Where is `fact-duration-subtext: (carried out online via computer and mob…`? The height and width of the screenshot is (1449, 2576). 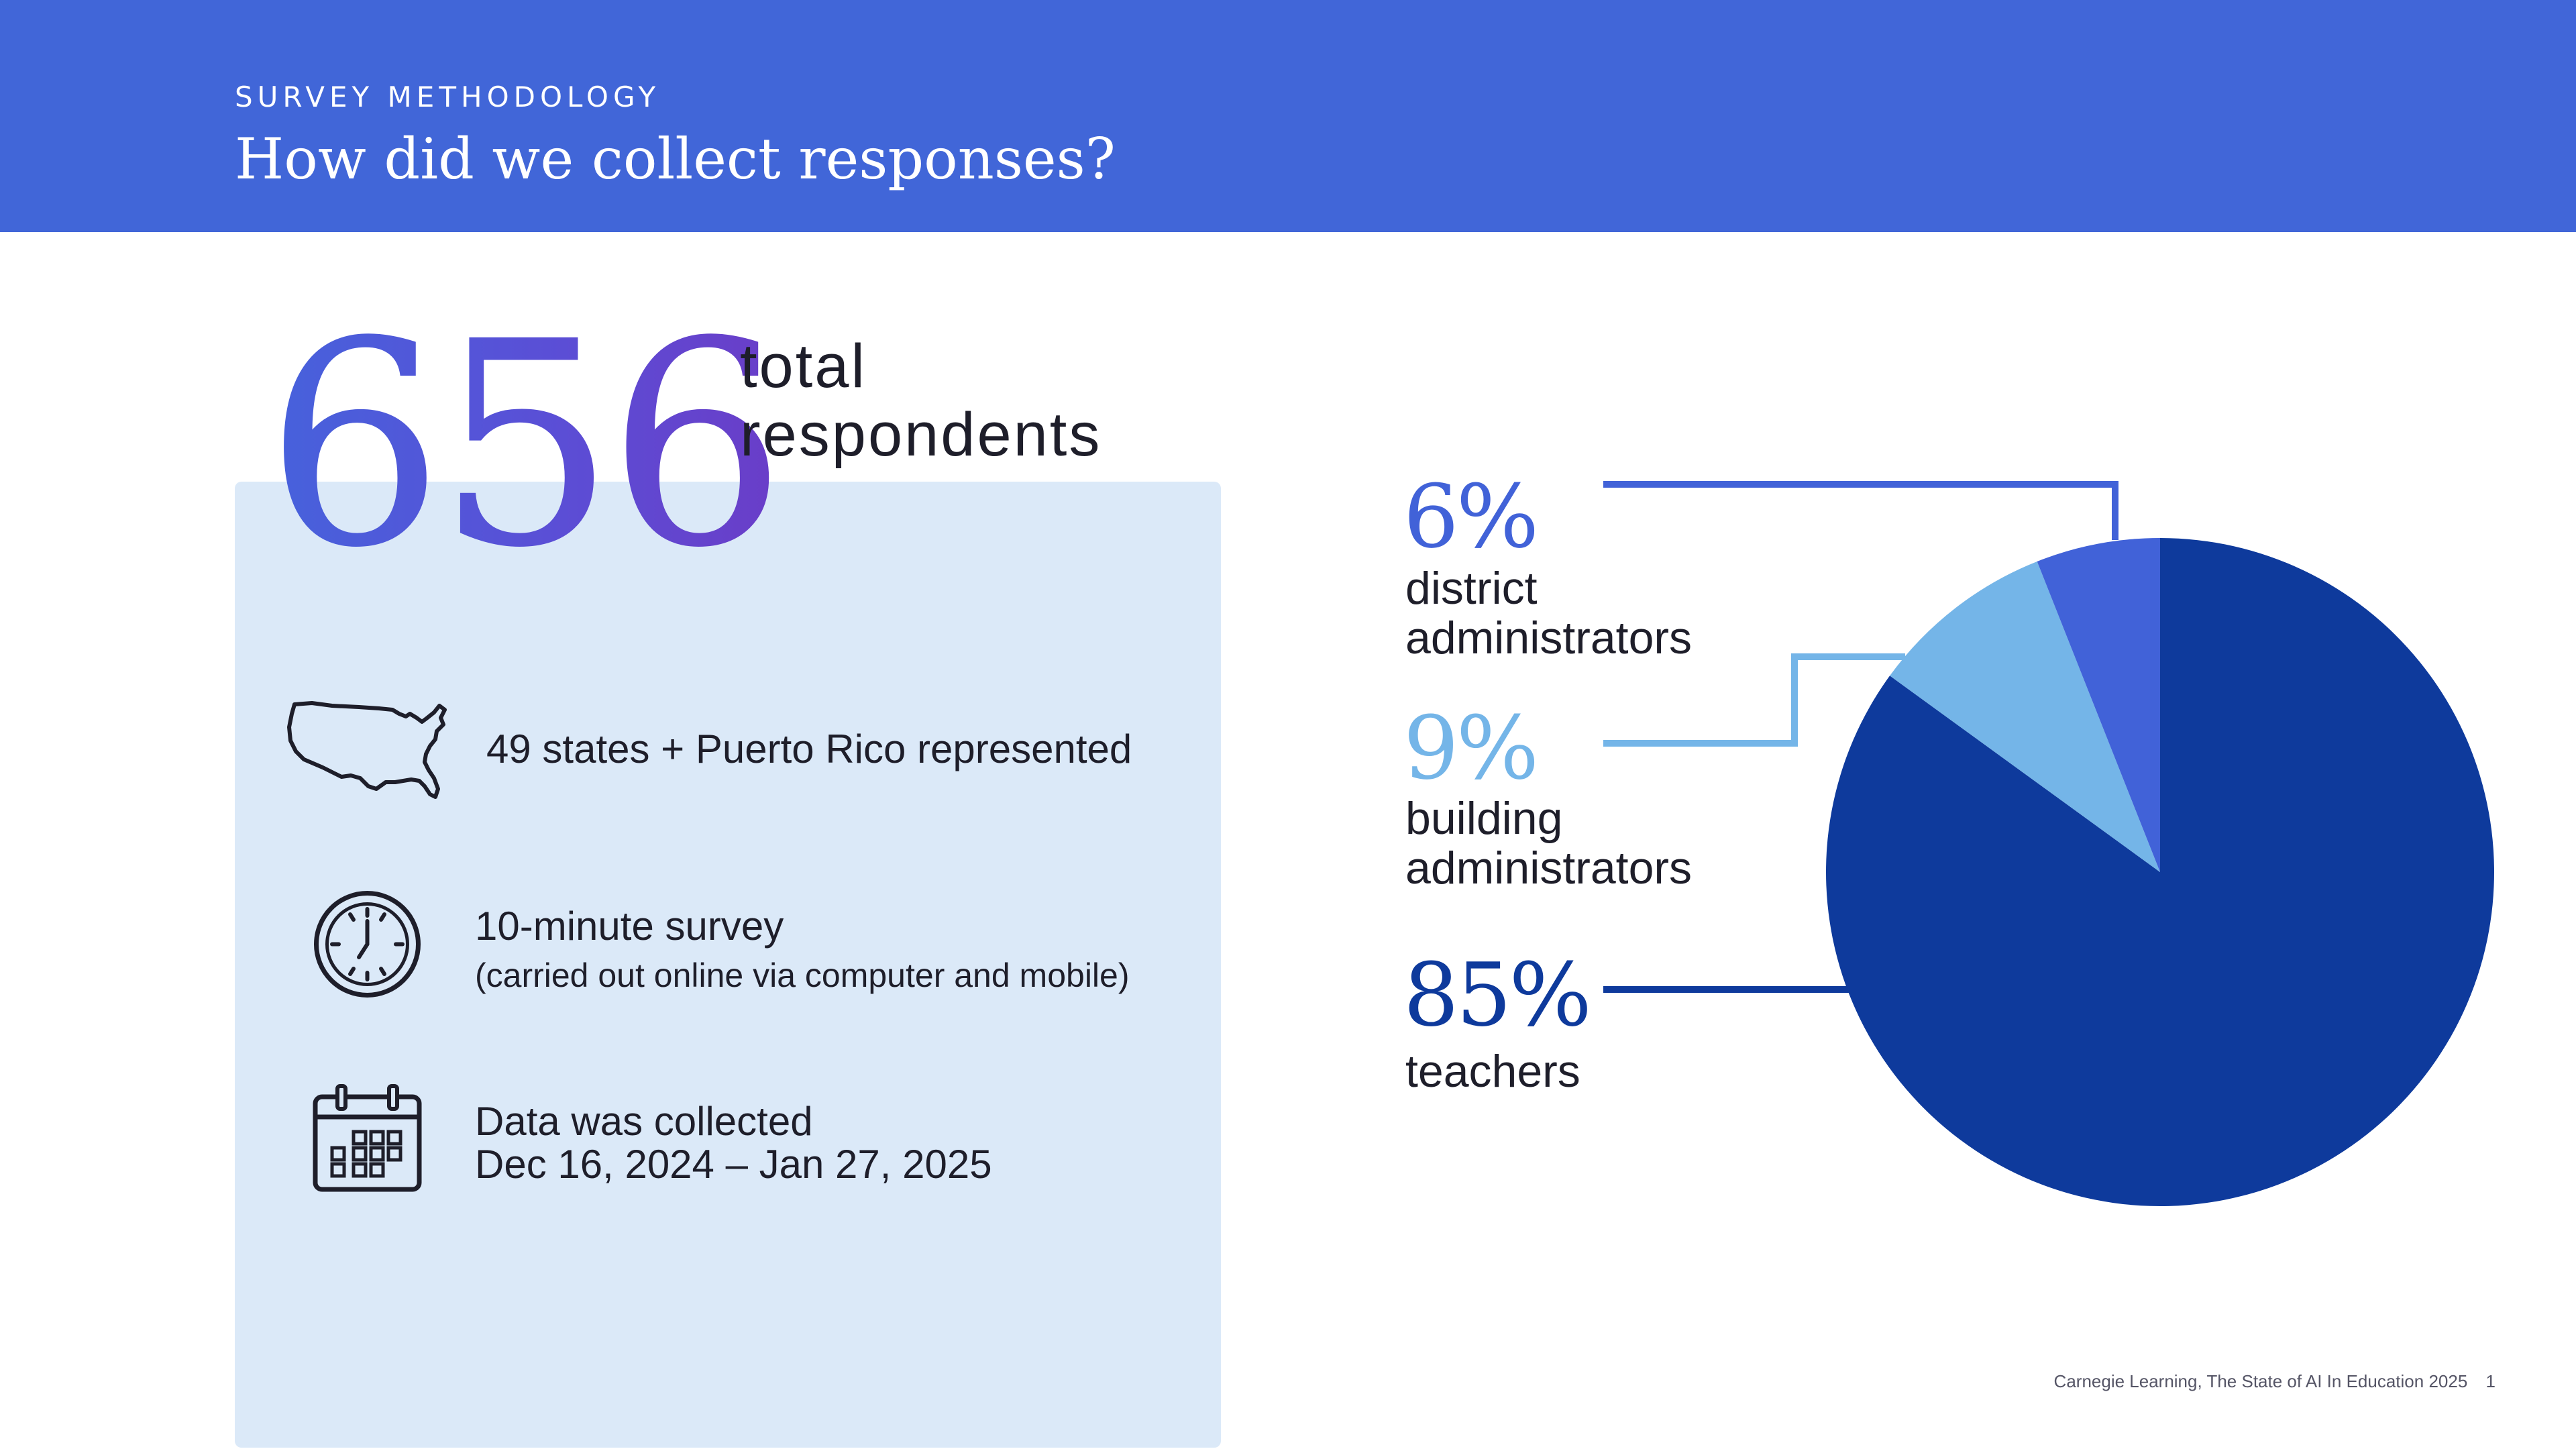
fact-duration-subtext: (carried out online via computer and mob… is located at coordinates (802, 975).